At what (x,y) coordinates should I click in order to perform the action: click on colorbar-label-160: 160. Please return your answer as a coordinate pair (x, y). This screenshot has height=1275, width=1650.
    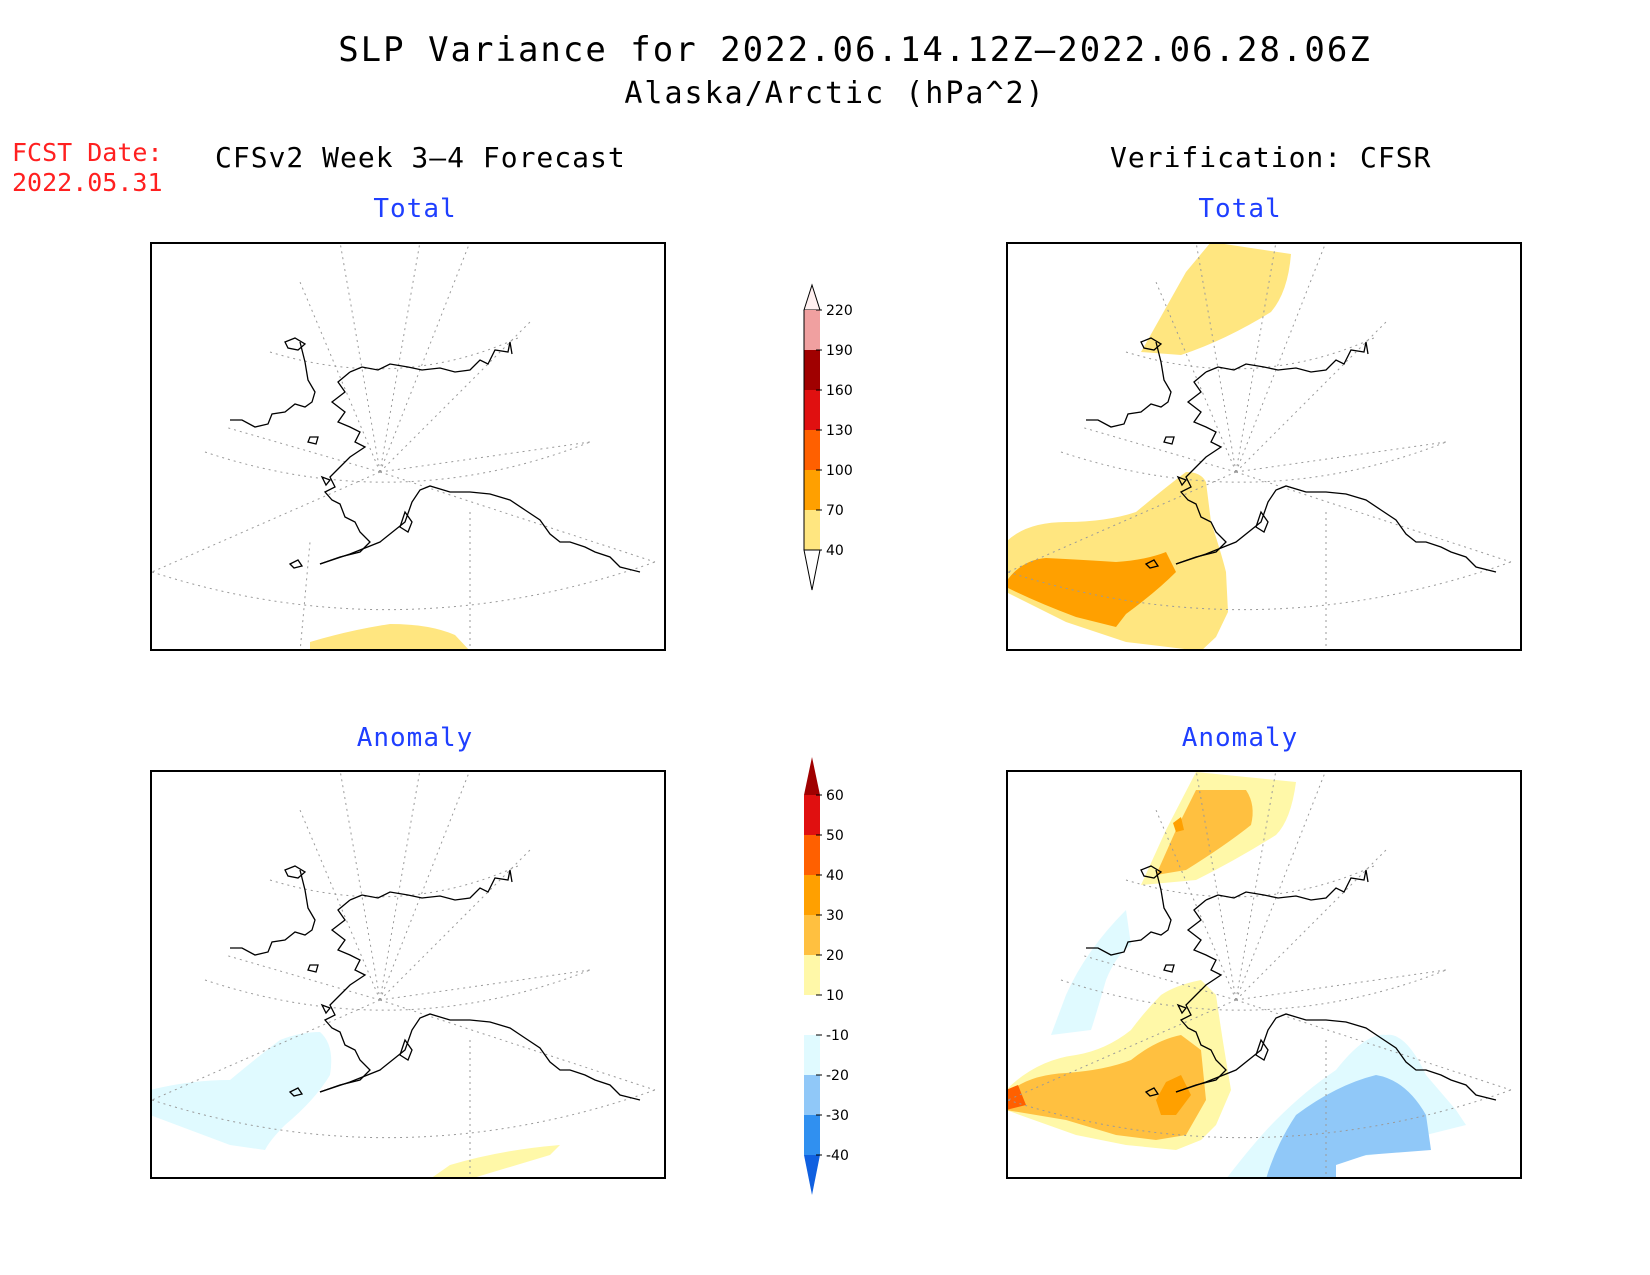
    Looking at the image, I should click on (839, 391).